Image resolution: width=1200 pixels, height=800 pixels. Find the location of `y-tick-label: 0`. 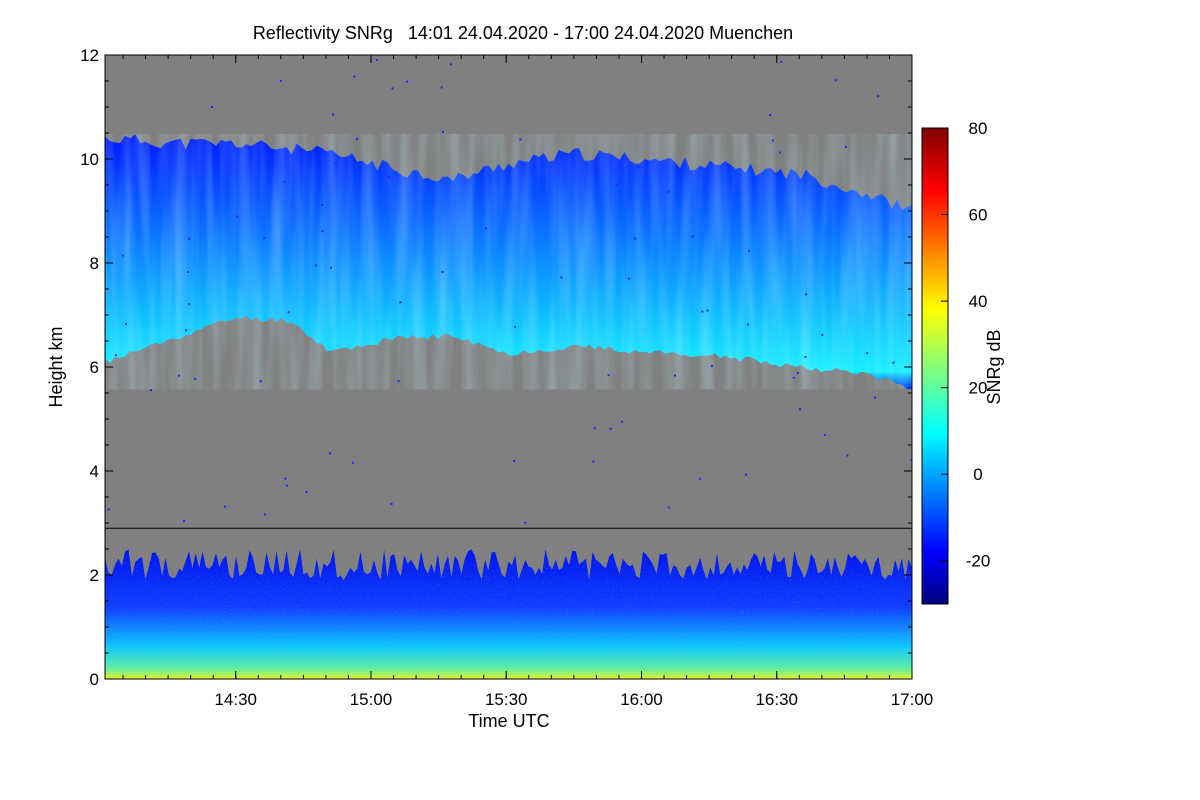

y-tick-label: 0 is located at coordinates (94, 679).